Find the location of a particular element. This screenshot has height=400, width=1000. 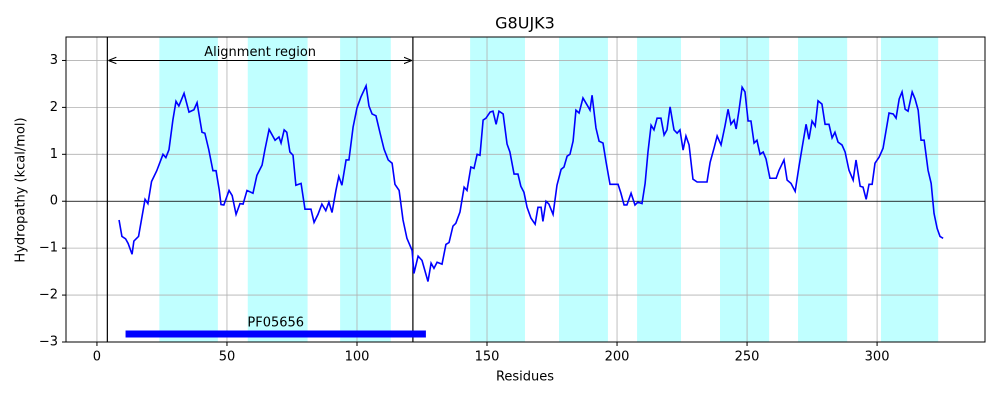

y-tick-label: 2 is located at coordinates (54, 107).